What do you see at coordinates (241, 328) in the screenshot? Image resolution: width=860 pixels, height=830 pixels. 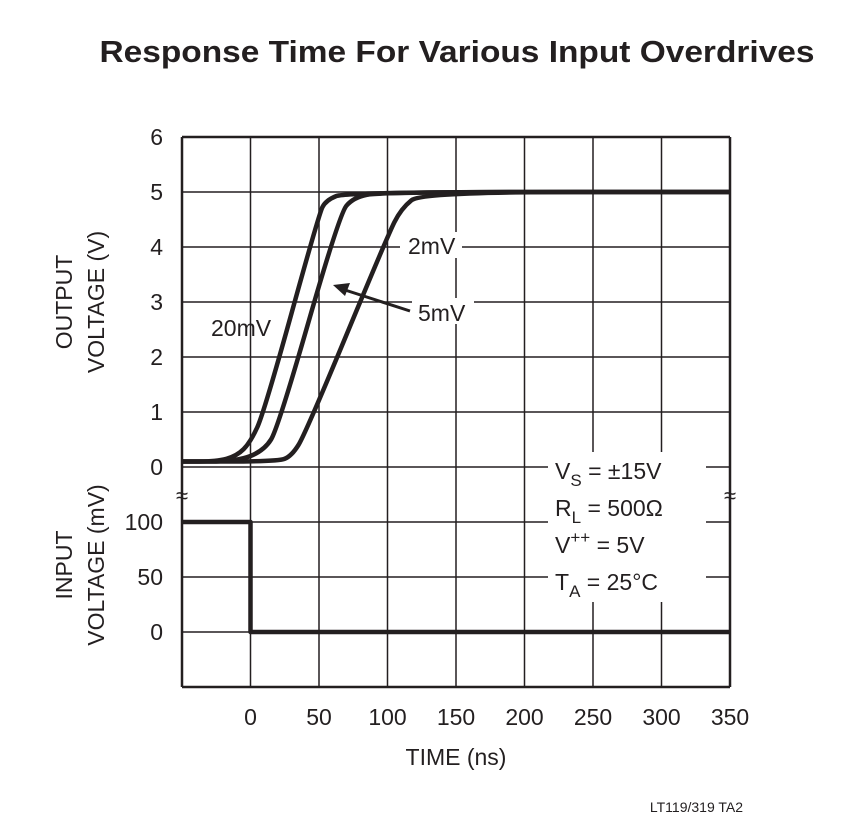 I see `label-20mv: 20mV` at bounding box center [241, 328].